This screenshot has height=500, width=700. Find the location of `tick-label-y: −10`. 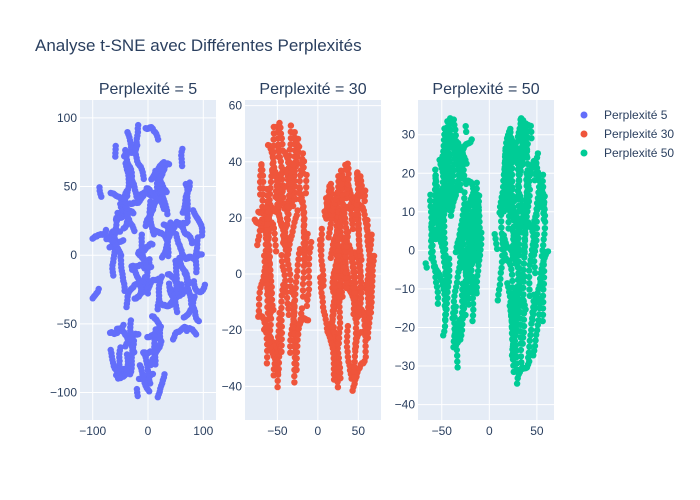

tick-label-y: −10 is located at coordinates (405, 289).